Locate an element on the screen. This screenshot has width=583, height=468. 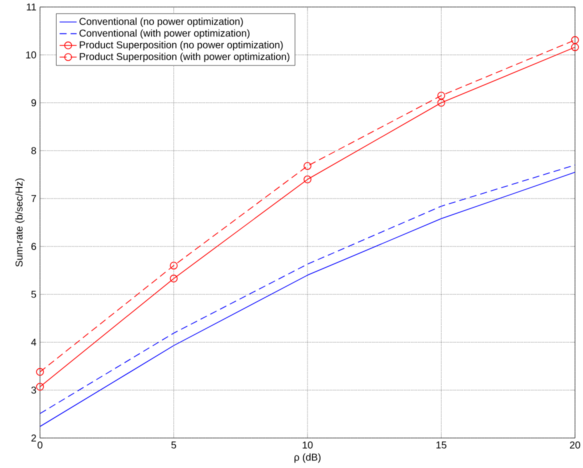
y-tick-label: 10 is located at coordinates (31, 54).